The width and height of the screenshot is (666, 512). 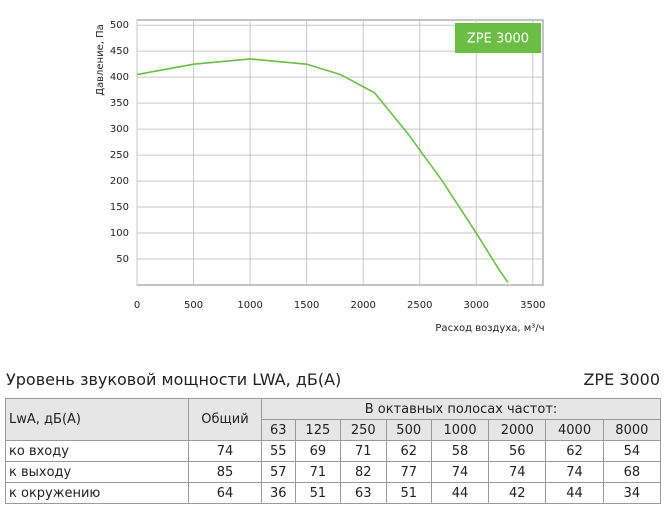 What do you see at coordinates (408, 472) in the screenshot?
I see `value-cell: 77` at bounding box center [408, 472].